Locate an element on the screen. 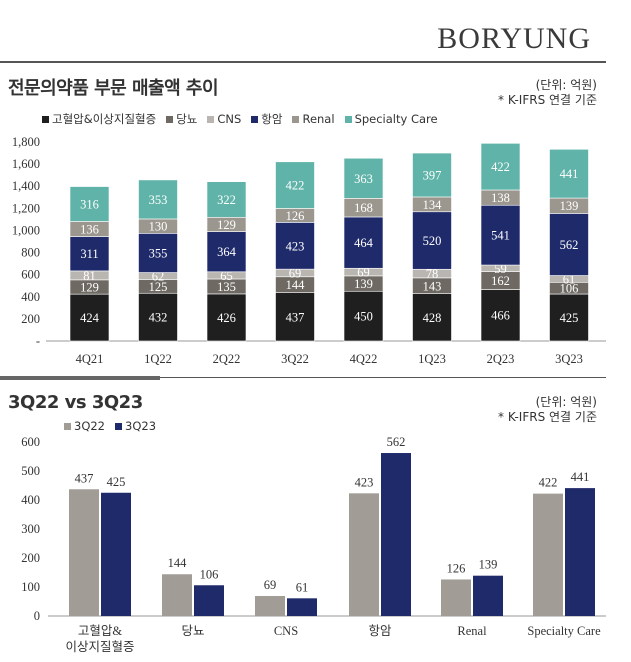  x-tick-label: 당뇨 is located at coordinates (192, 631).